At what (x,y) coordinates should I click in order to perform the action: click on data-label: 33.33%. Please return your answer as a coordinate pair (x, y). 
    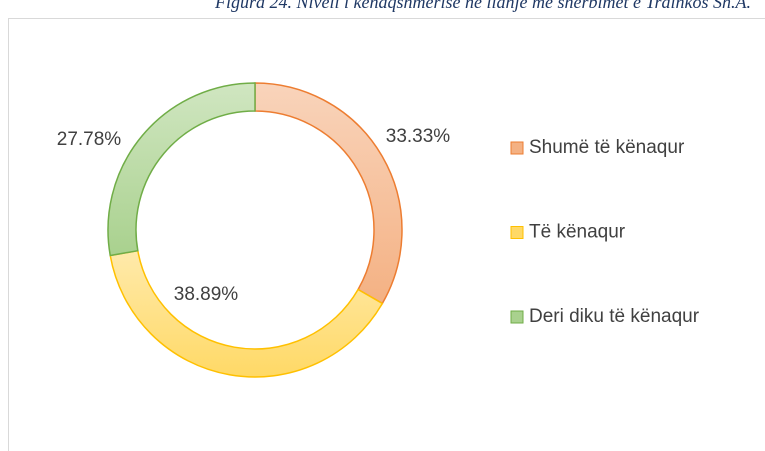
    Looking at the image, I should click on (418, 136).